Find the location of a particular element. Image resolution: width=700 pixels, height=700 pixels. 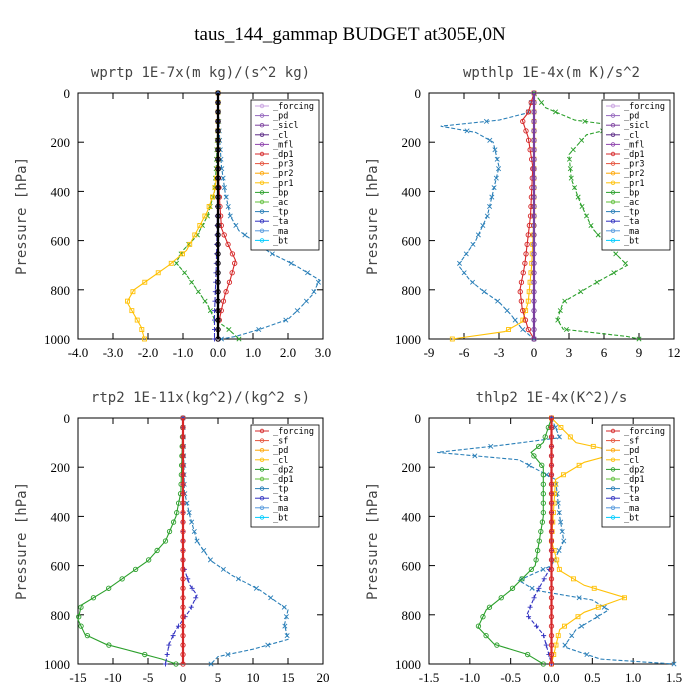

legend-label: _dp2 is located at coordinates (283, 470).